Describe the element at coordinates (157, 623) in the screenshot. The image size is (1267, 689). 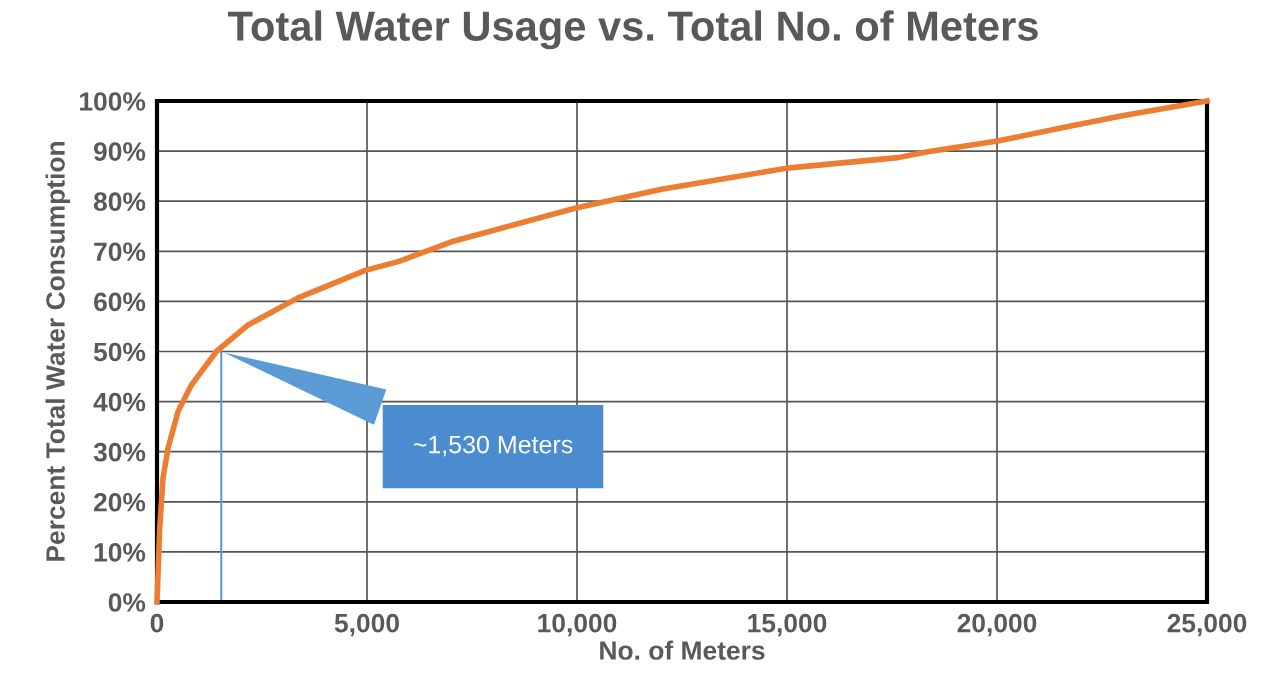
I see `x-tick-label: 0` at that location.